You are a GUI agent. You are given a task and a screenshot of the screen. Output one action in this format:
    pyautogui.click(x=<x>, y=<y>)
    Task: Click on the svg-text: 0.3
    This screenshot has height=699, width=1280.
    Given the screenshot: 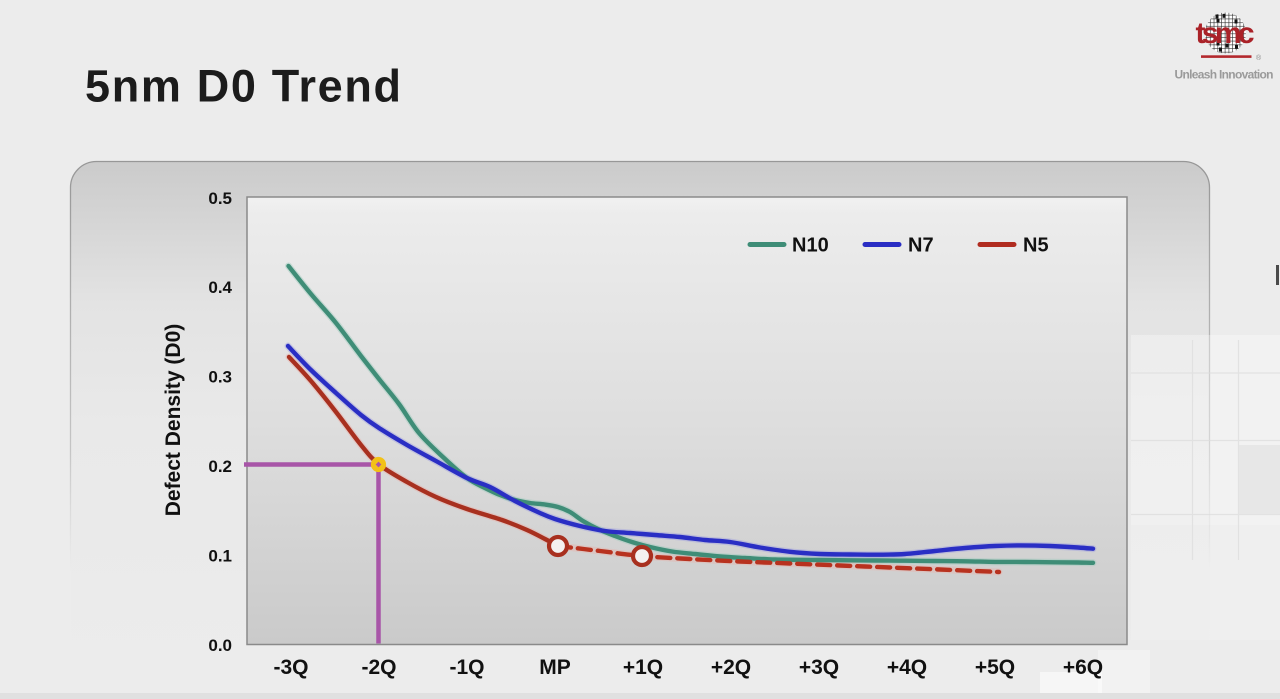 What is the action you would take?
    pyautogui.click(x=220, y=377)
    